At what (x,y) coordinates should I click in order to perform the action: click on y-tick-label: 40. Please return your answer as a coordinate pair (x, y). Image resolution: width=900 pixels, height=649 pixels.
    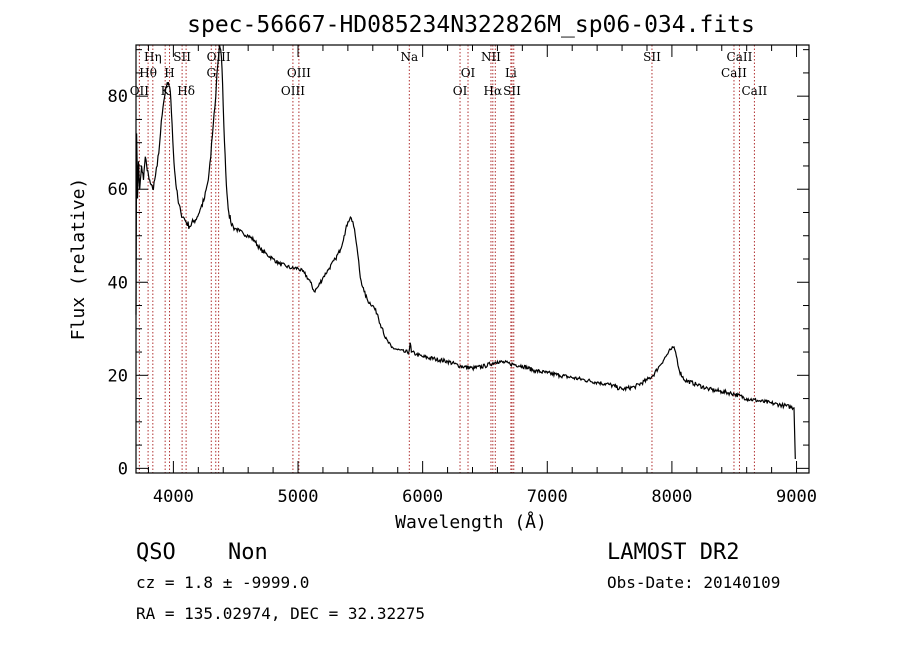
    Looking at the image, I should click on (118, 283).